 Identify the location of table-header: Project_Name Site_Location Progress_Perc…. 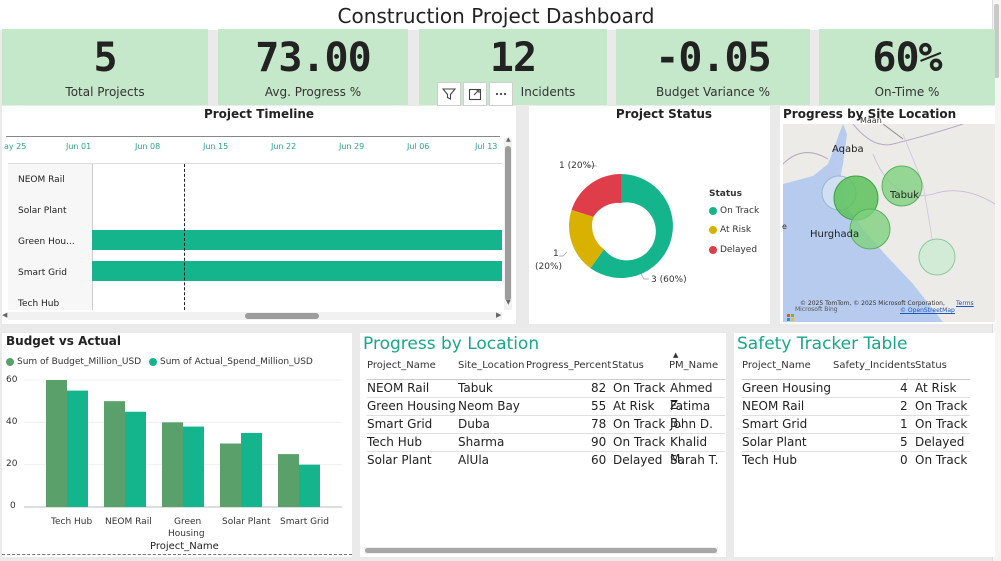
(546, 365).